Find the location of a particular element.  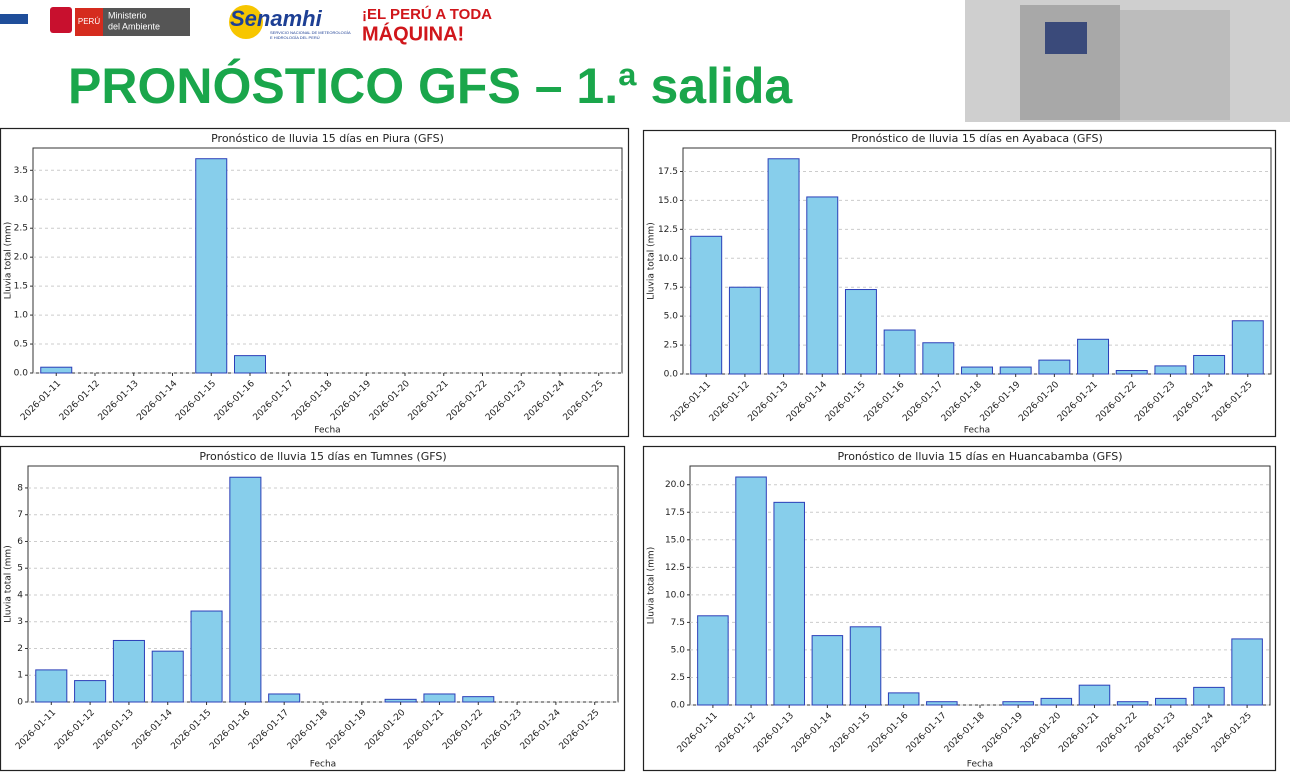

y-tick-label: 0 is located at coordinates (20, 703).